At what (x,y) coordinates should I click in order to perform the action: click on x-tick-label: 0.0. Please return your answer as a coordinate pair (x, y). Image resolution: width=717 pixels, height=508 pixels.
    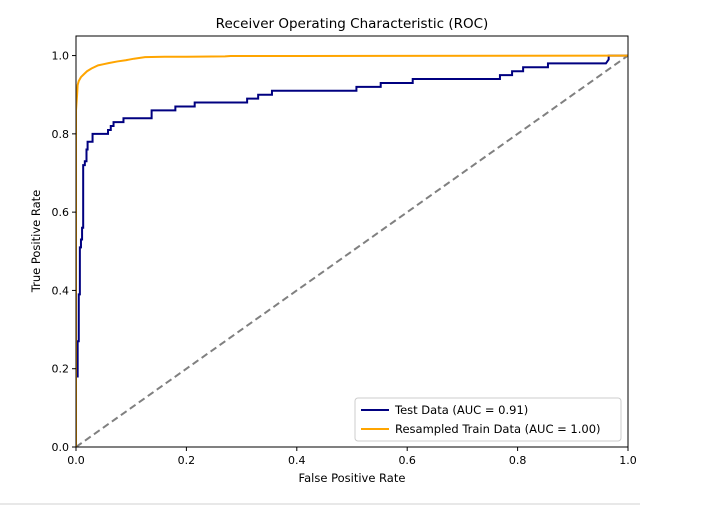
    Looking at the image, I should click on (76, 460).